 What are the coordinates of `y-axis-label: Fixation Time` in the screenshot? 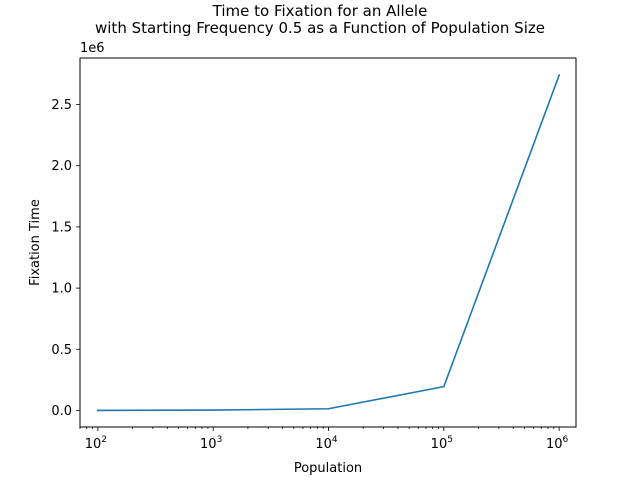 It's located at (35, 242).